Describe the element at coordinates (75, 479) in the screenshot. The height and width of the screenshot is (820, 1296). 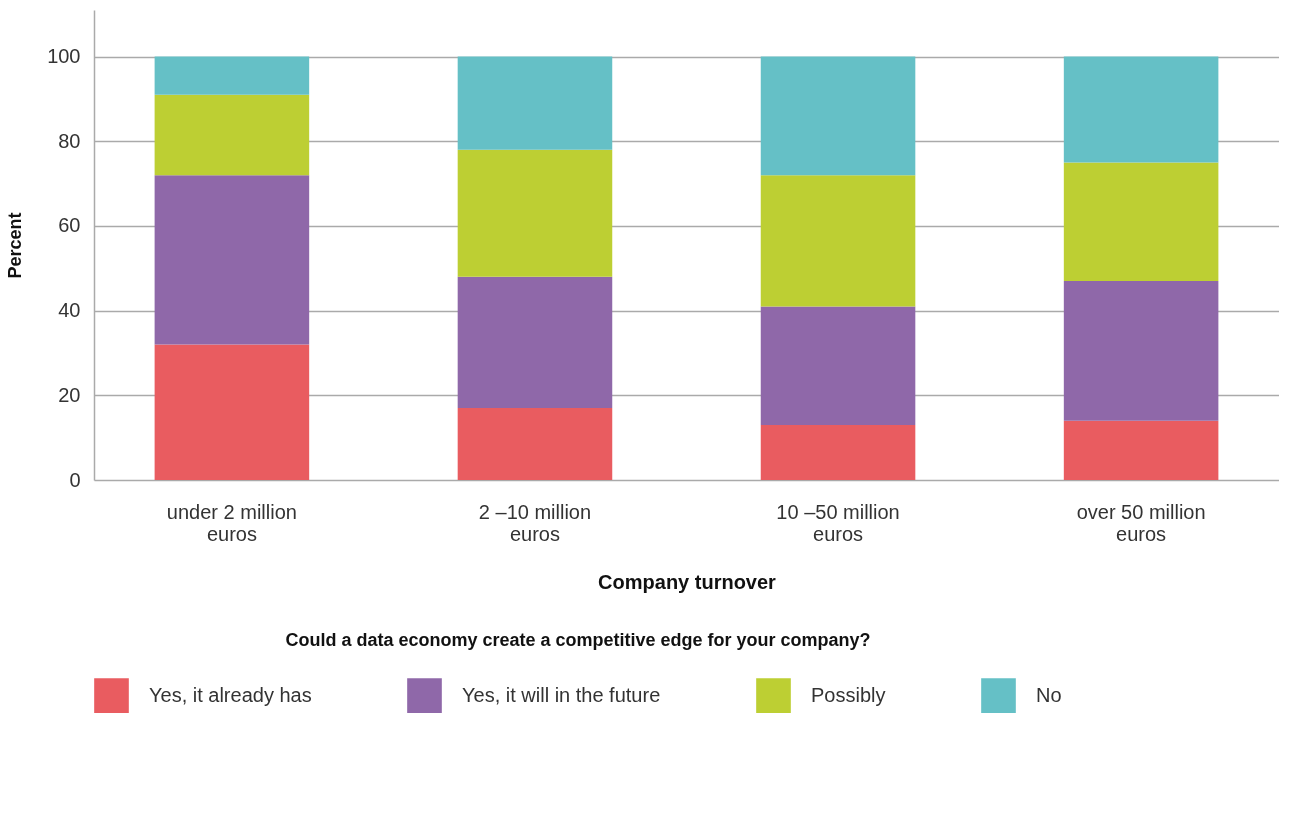
I see `y-tick-label: 0` at that location.